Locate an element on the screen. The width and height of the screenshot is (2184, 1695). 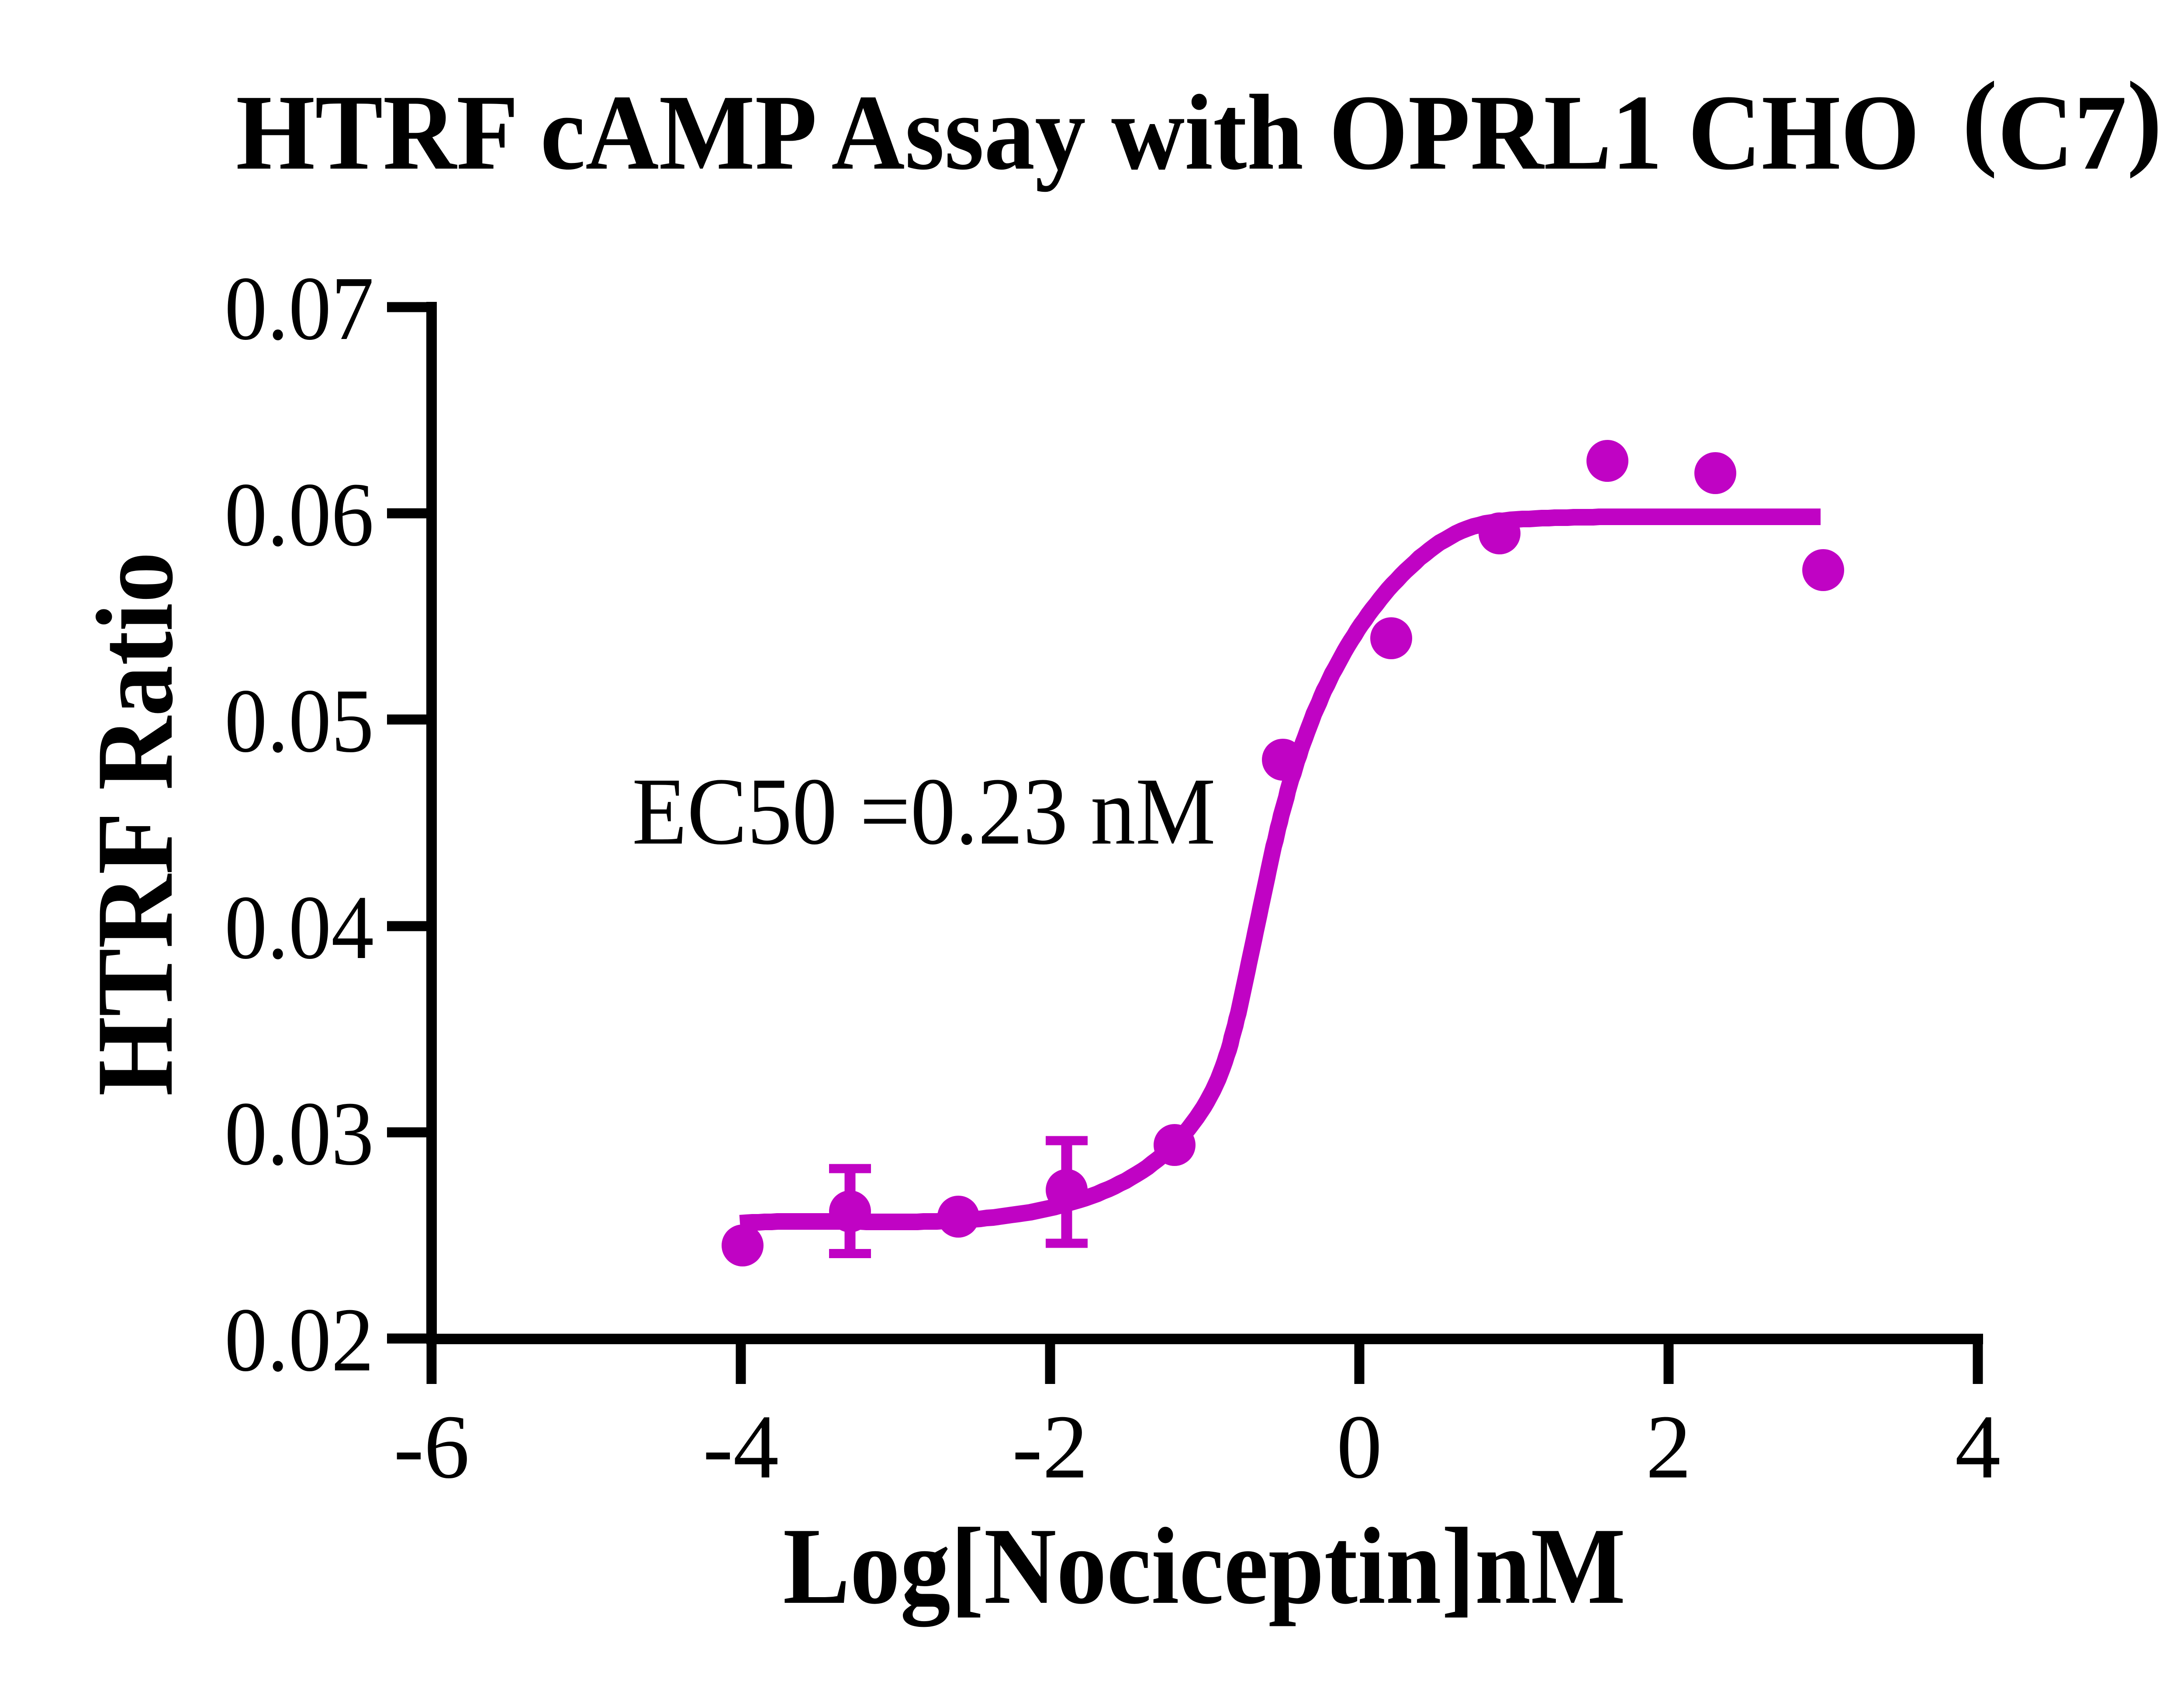
svg-text: 0.04 is located at coordinates (299, 927).